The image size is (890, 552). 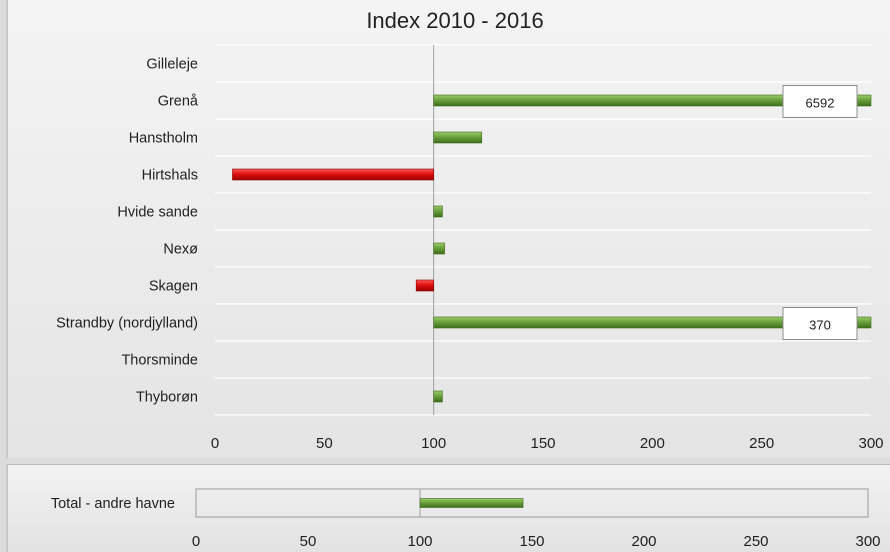 I want to click on category-label-skagen: Skagen, so click(x=173, y=287).